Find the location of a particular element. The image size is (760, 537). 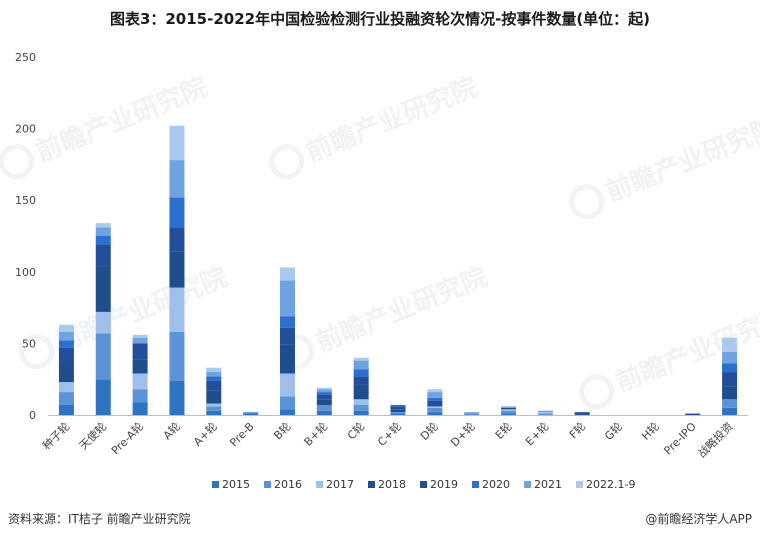

x-tick-label: 天使轮 is located at coordinates (92, 435).